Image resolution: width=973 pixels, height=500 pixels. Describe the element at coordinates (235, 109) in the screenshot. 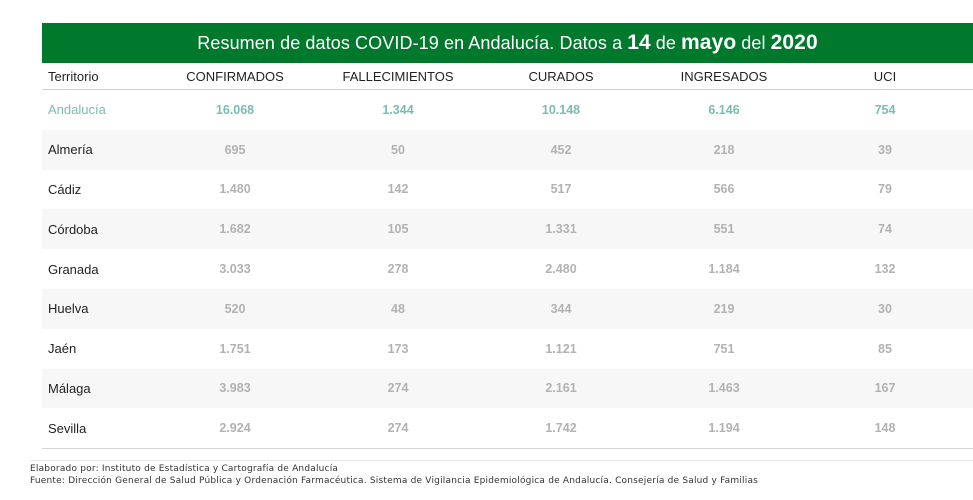

I see `cell-confirmados: 16.068` at that location.